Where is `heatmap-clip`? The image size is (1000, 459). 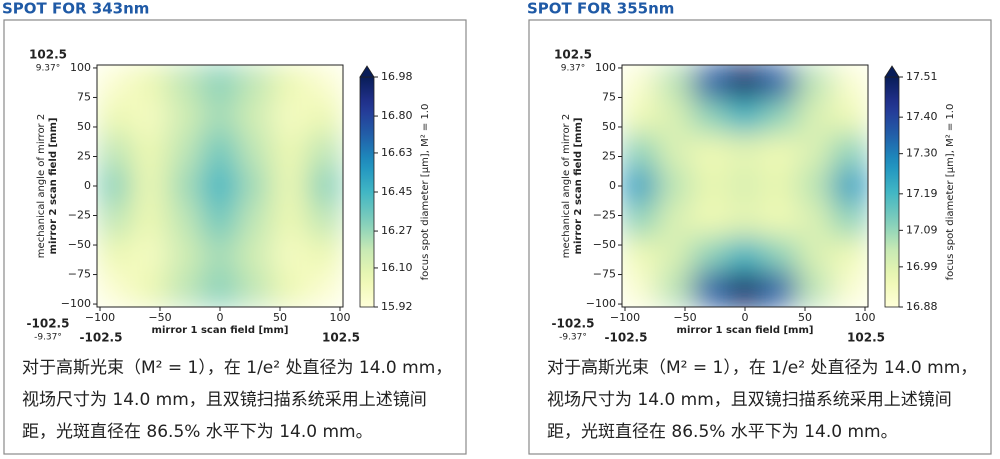 heatmap-clip is located at coordinates (220, 186).